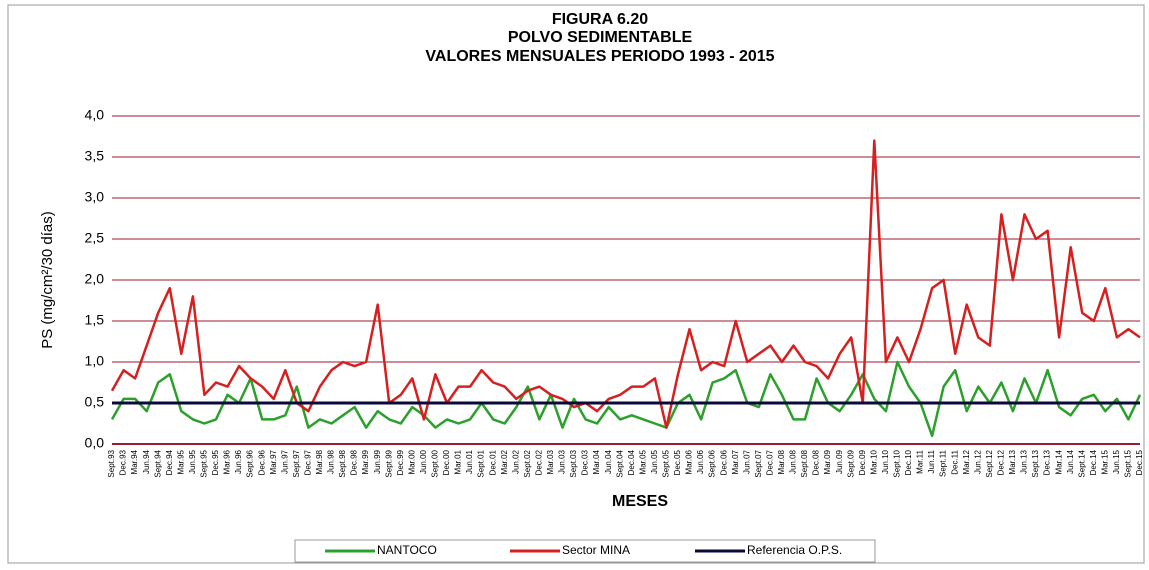 This screenshot has height=570, width=1149. I want to click on x-tick-label: Sept.01, so click(481, 463).